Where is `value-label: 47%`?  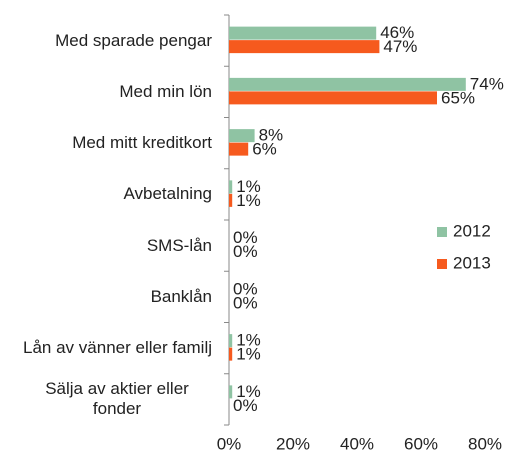 value-label: 47% is located at coordinates (400, 46).